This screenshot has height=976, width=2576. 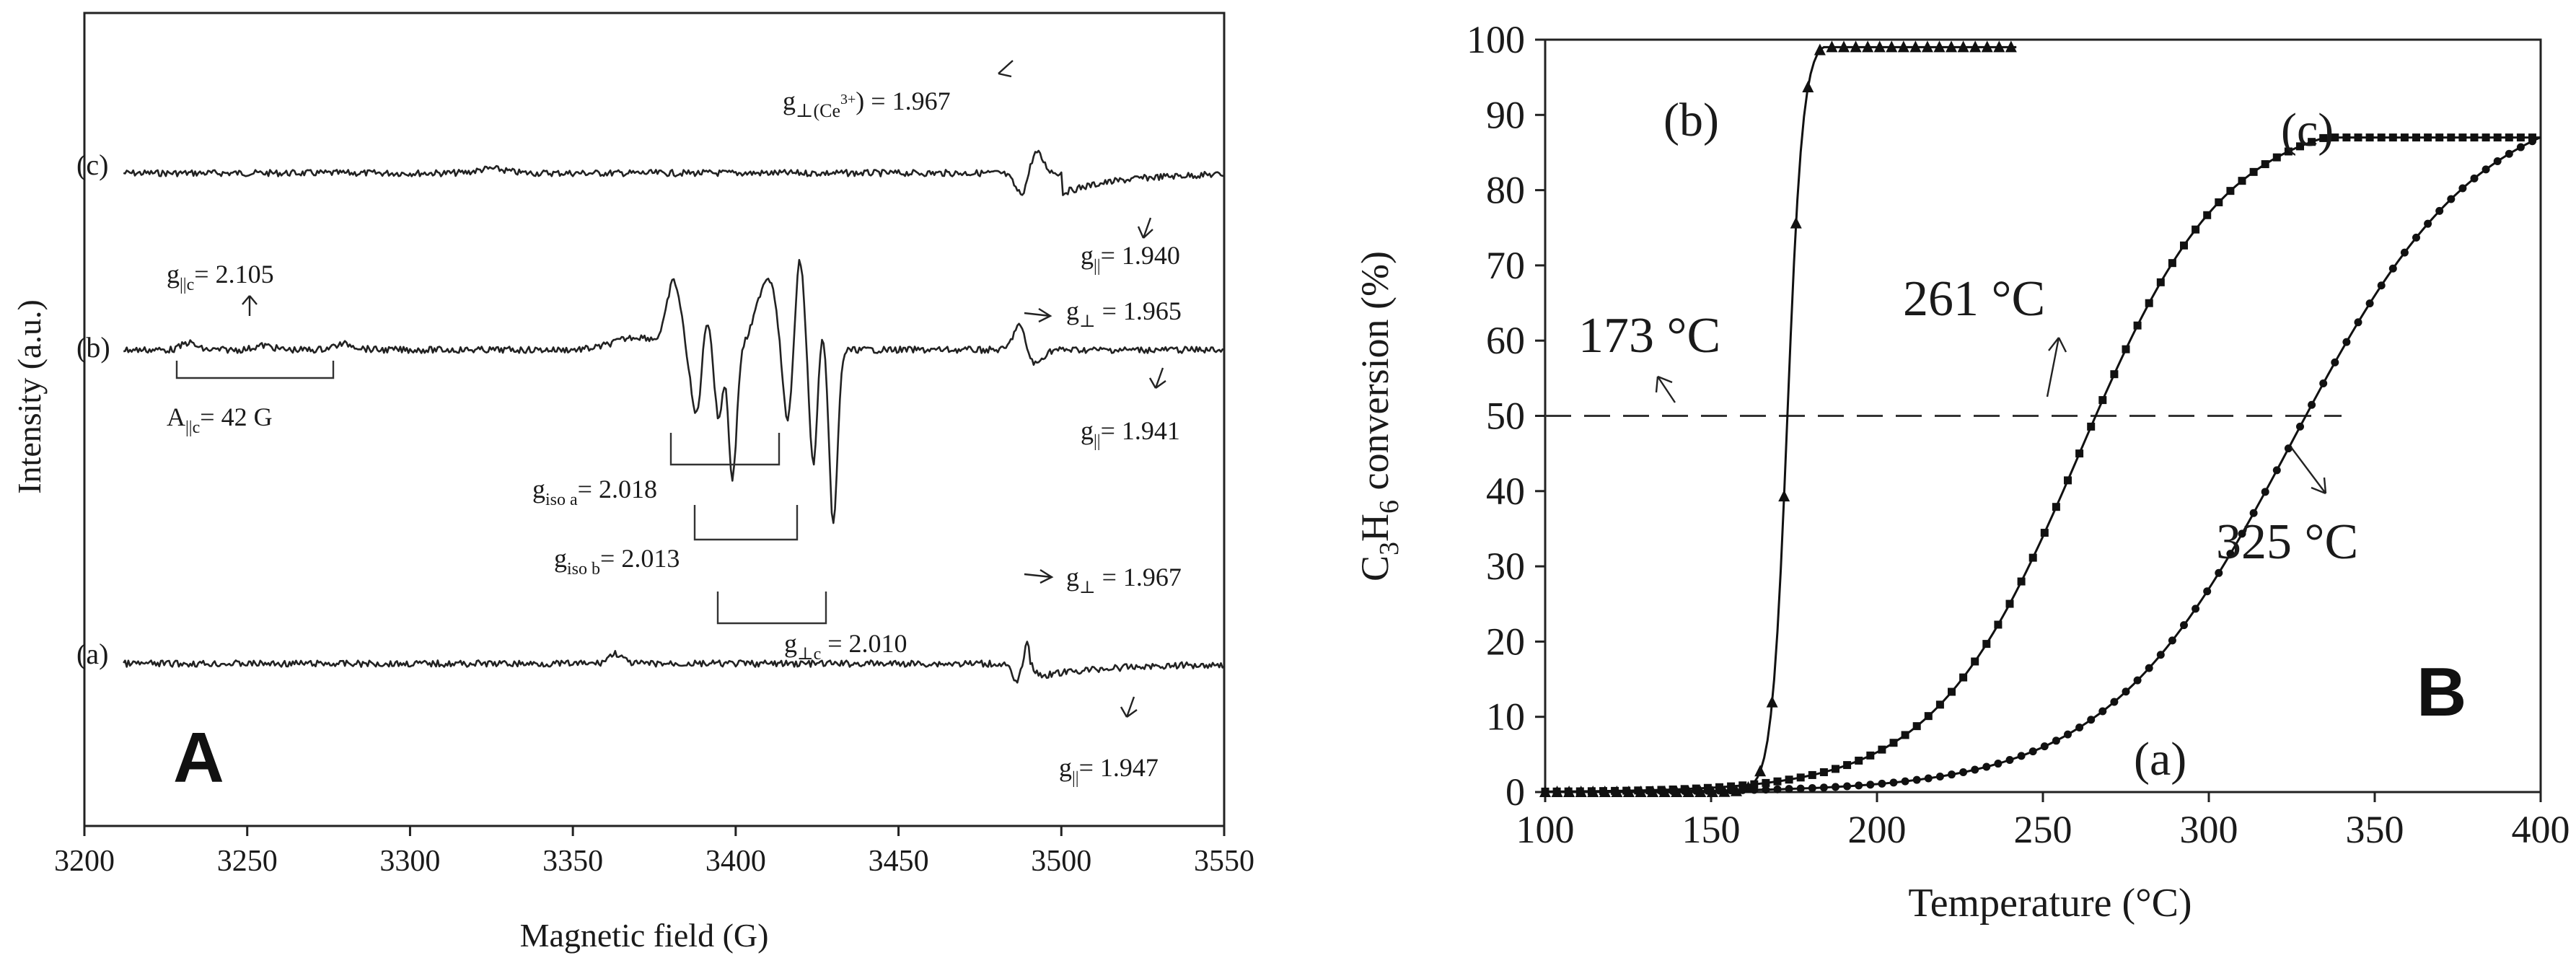 I want to click on conversion-x-tick-label: 150, so click(x=1711, y=829).